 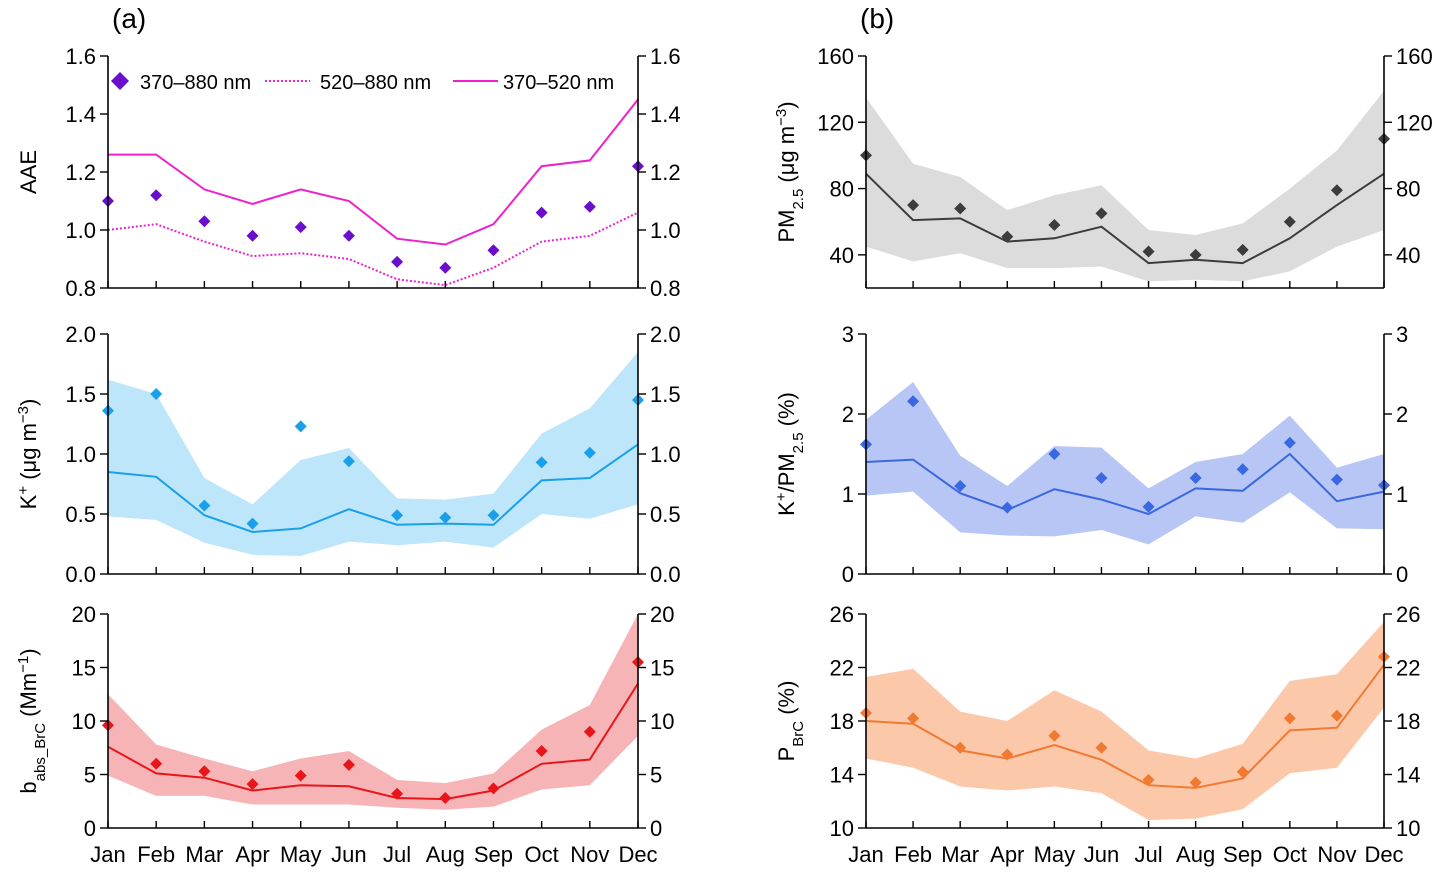 What do you see at coordinates (80, 394) in the screenshot?
I see `y-tick-label-left: 1.5` at bounding box center [80, 394].